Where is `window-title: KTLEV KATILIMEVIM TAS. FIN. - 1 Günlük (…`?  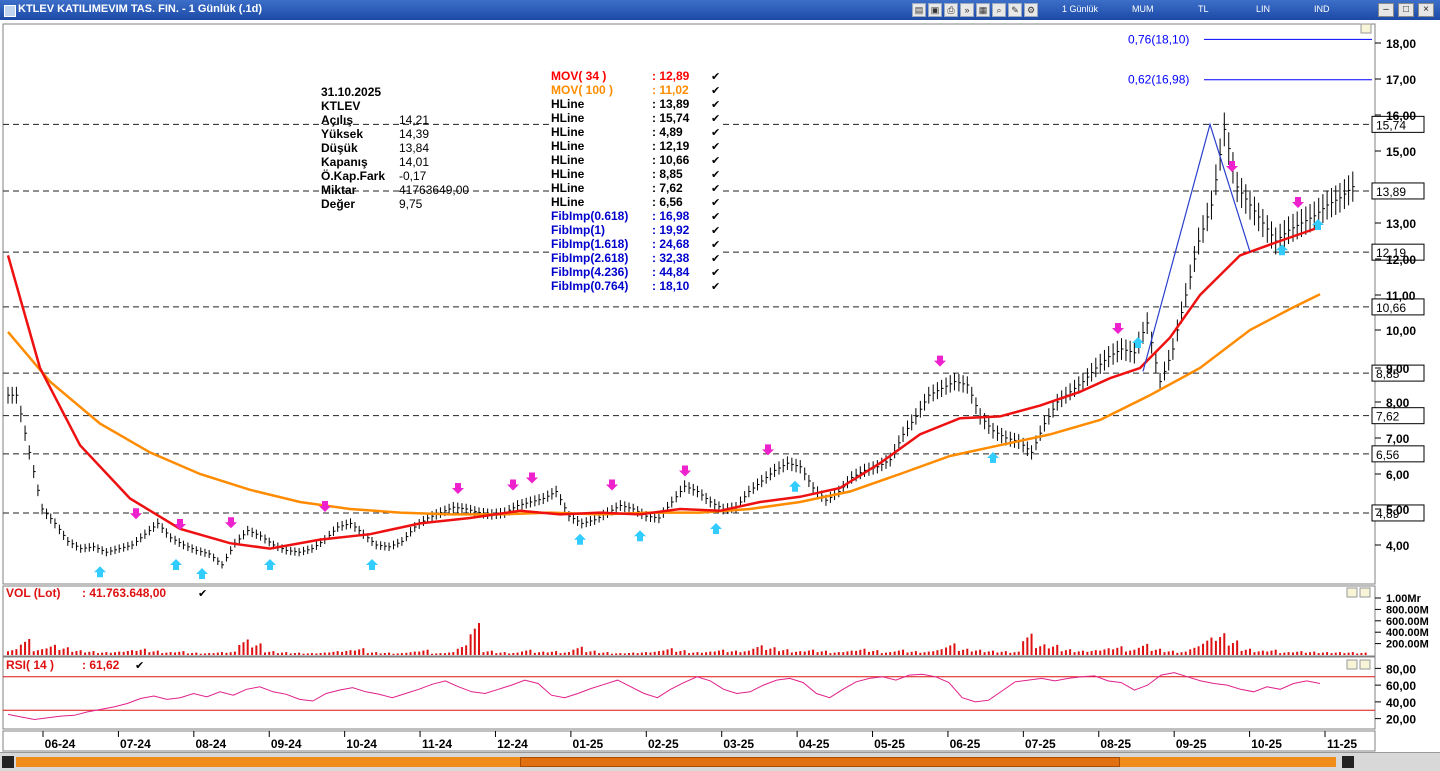 window-title: KTLEV KATILIMEVIM TAS. FIN. - 1 Günlük (… is located at coordinates (140, 9).